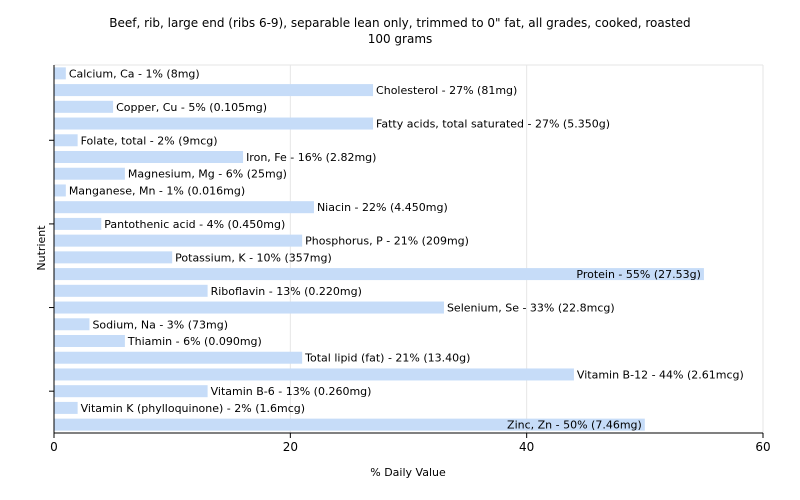 The width and height of the screenshot is (800, 500). Describe the element at coordinates (400, 39) in the screenshot. I see `chart-subtitle: 100 grams` at that location.